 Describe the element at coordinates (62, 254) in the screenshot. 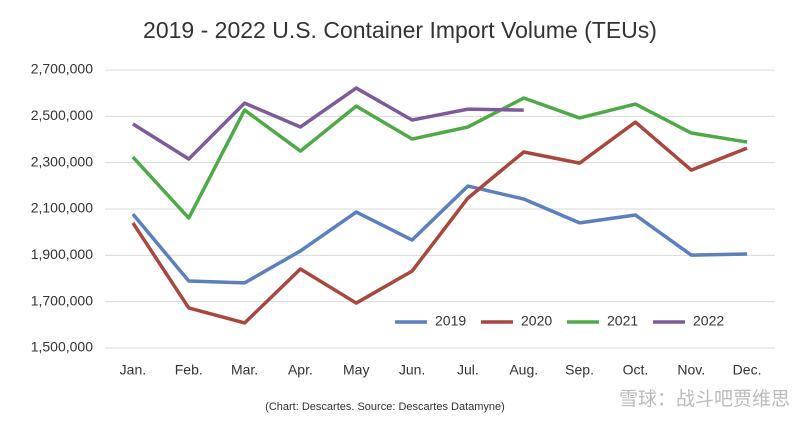

I see `y-tick-label: 1,900,000` at that location.